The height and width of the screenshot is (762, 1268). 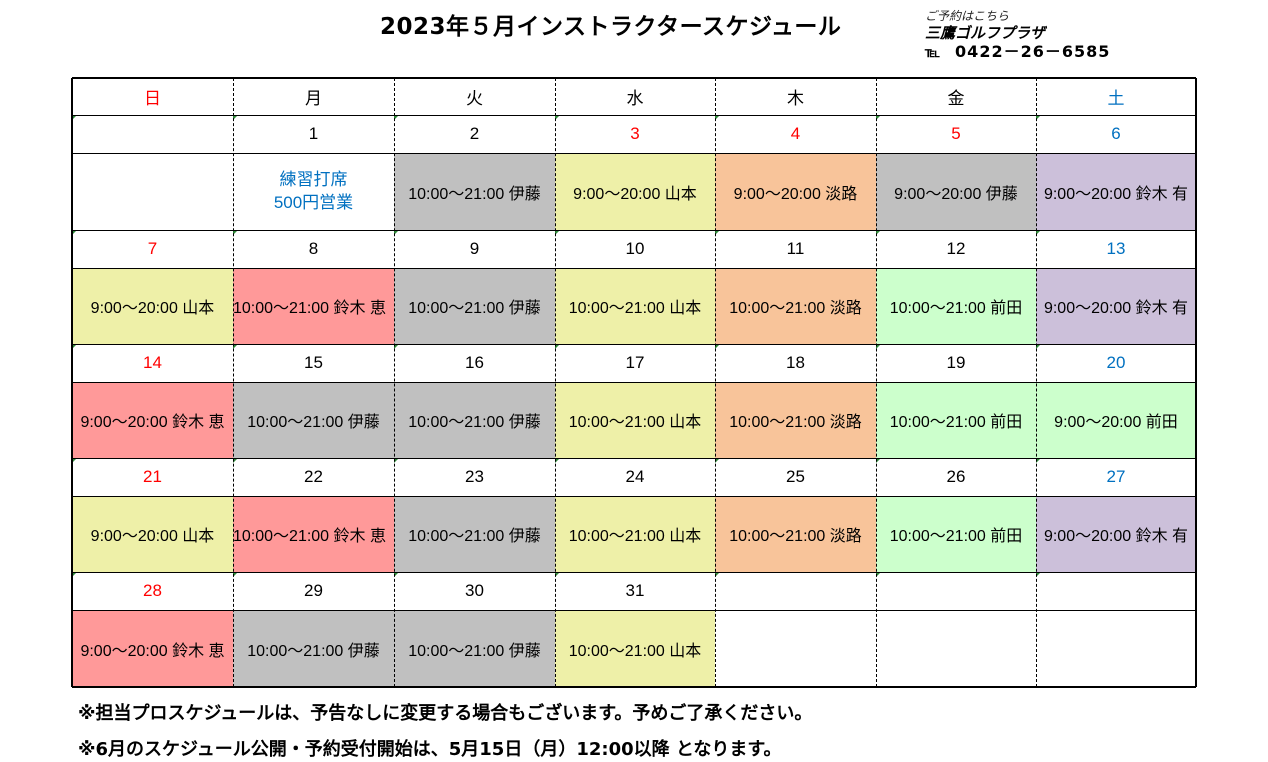 I want to click on day-number: 10, so click(x=635, y=249).